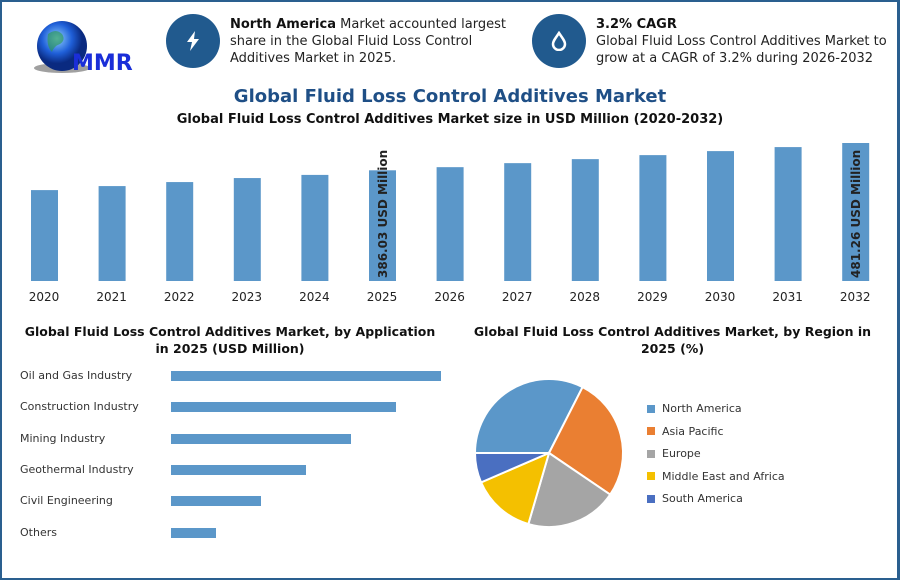  What do you see at coordinates (79, 46) in the screenshot?
I see `mmr-logo: MMR` at bounding box center [79, 46].